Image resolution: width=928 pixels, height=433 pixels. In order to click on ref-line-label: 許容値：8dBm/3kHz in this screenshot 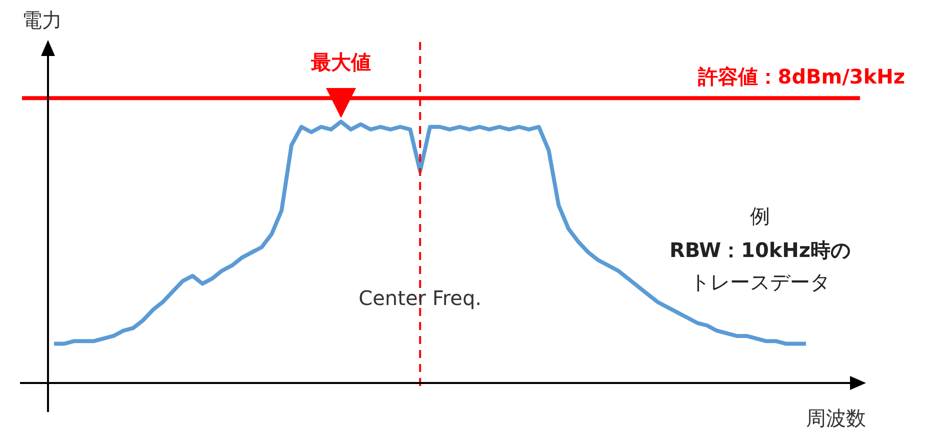, I will do `click(800, 76)`.